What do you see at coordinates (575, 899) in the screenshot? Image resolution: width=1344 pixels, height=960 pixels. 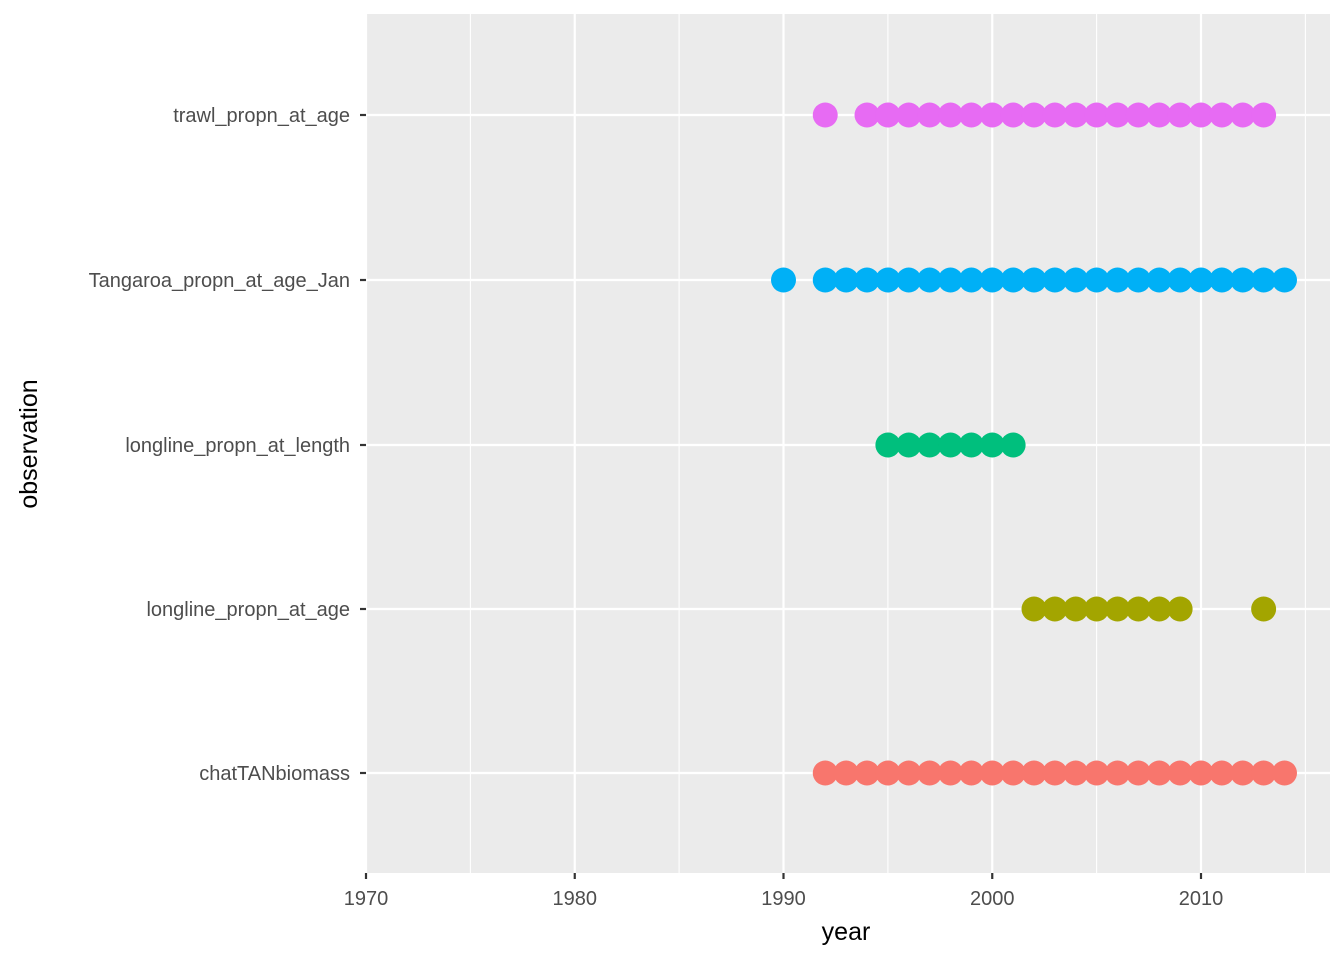 I see `x-tick-label: 1980` at bounding box center [575, 899].